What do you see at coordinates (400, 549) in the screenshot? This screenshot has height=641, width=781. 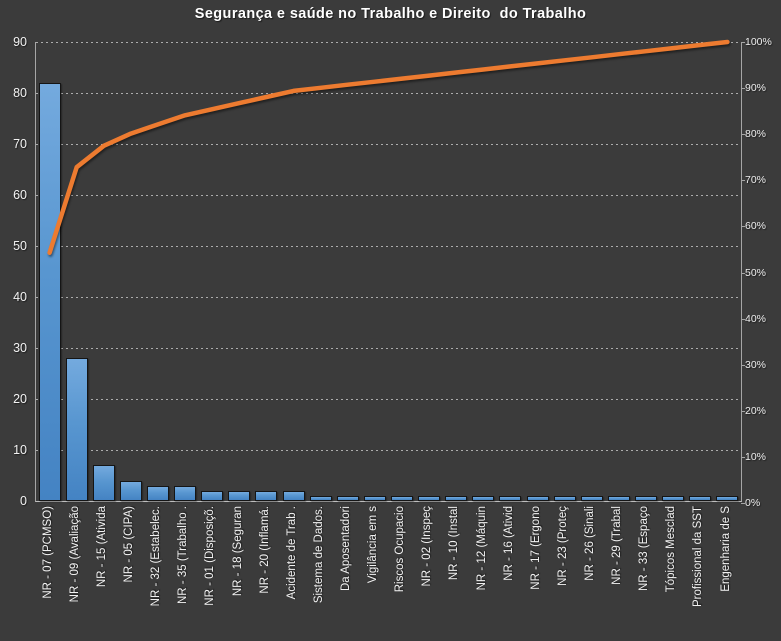 I see `x-axis-label: Riscos Ocupacio` at bounding box center [400, 549].